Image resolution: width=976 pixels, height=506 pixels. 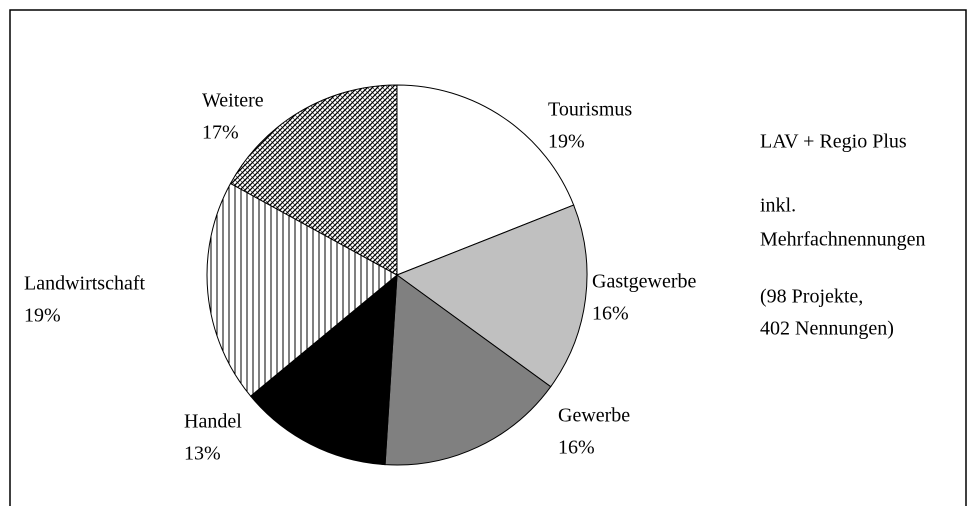 What do you see at coordinates (827, 329) in the screenshot?
I see `annotation: 402 Nennungen)` at bounding box center [827, 329].